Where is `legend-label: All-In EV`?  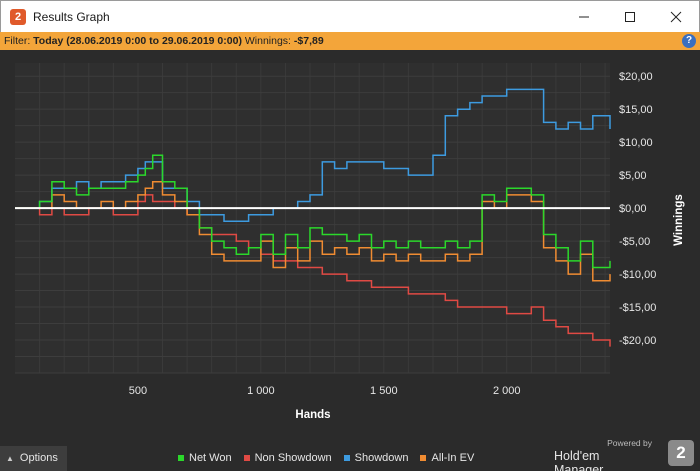
legend-label: All-In EV is located at coordinates (453, 458).